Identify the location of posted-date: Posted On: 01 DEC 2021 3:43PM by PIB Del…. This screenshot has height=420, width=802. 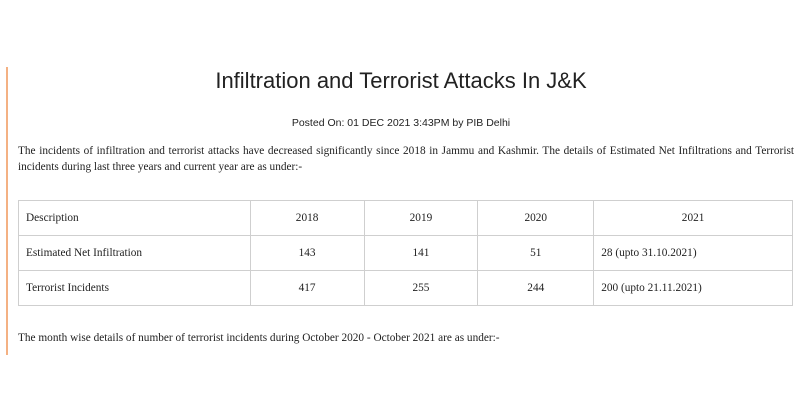
(401, 123).